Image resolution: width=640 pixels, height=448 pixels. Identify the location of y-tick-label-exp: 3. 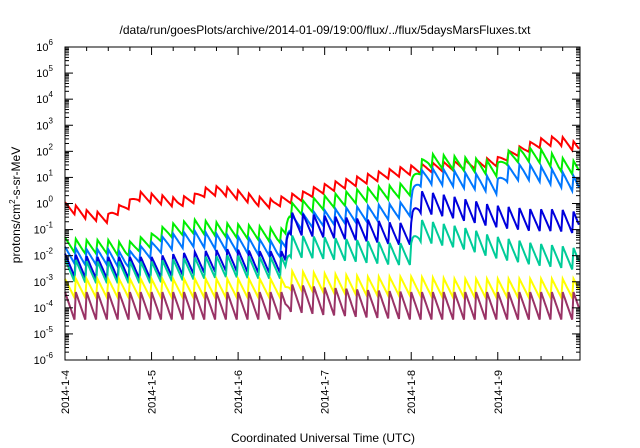
(51, 120).